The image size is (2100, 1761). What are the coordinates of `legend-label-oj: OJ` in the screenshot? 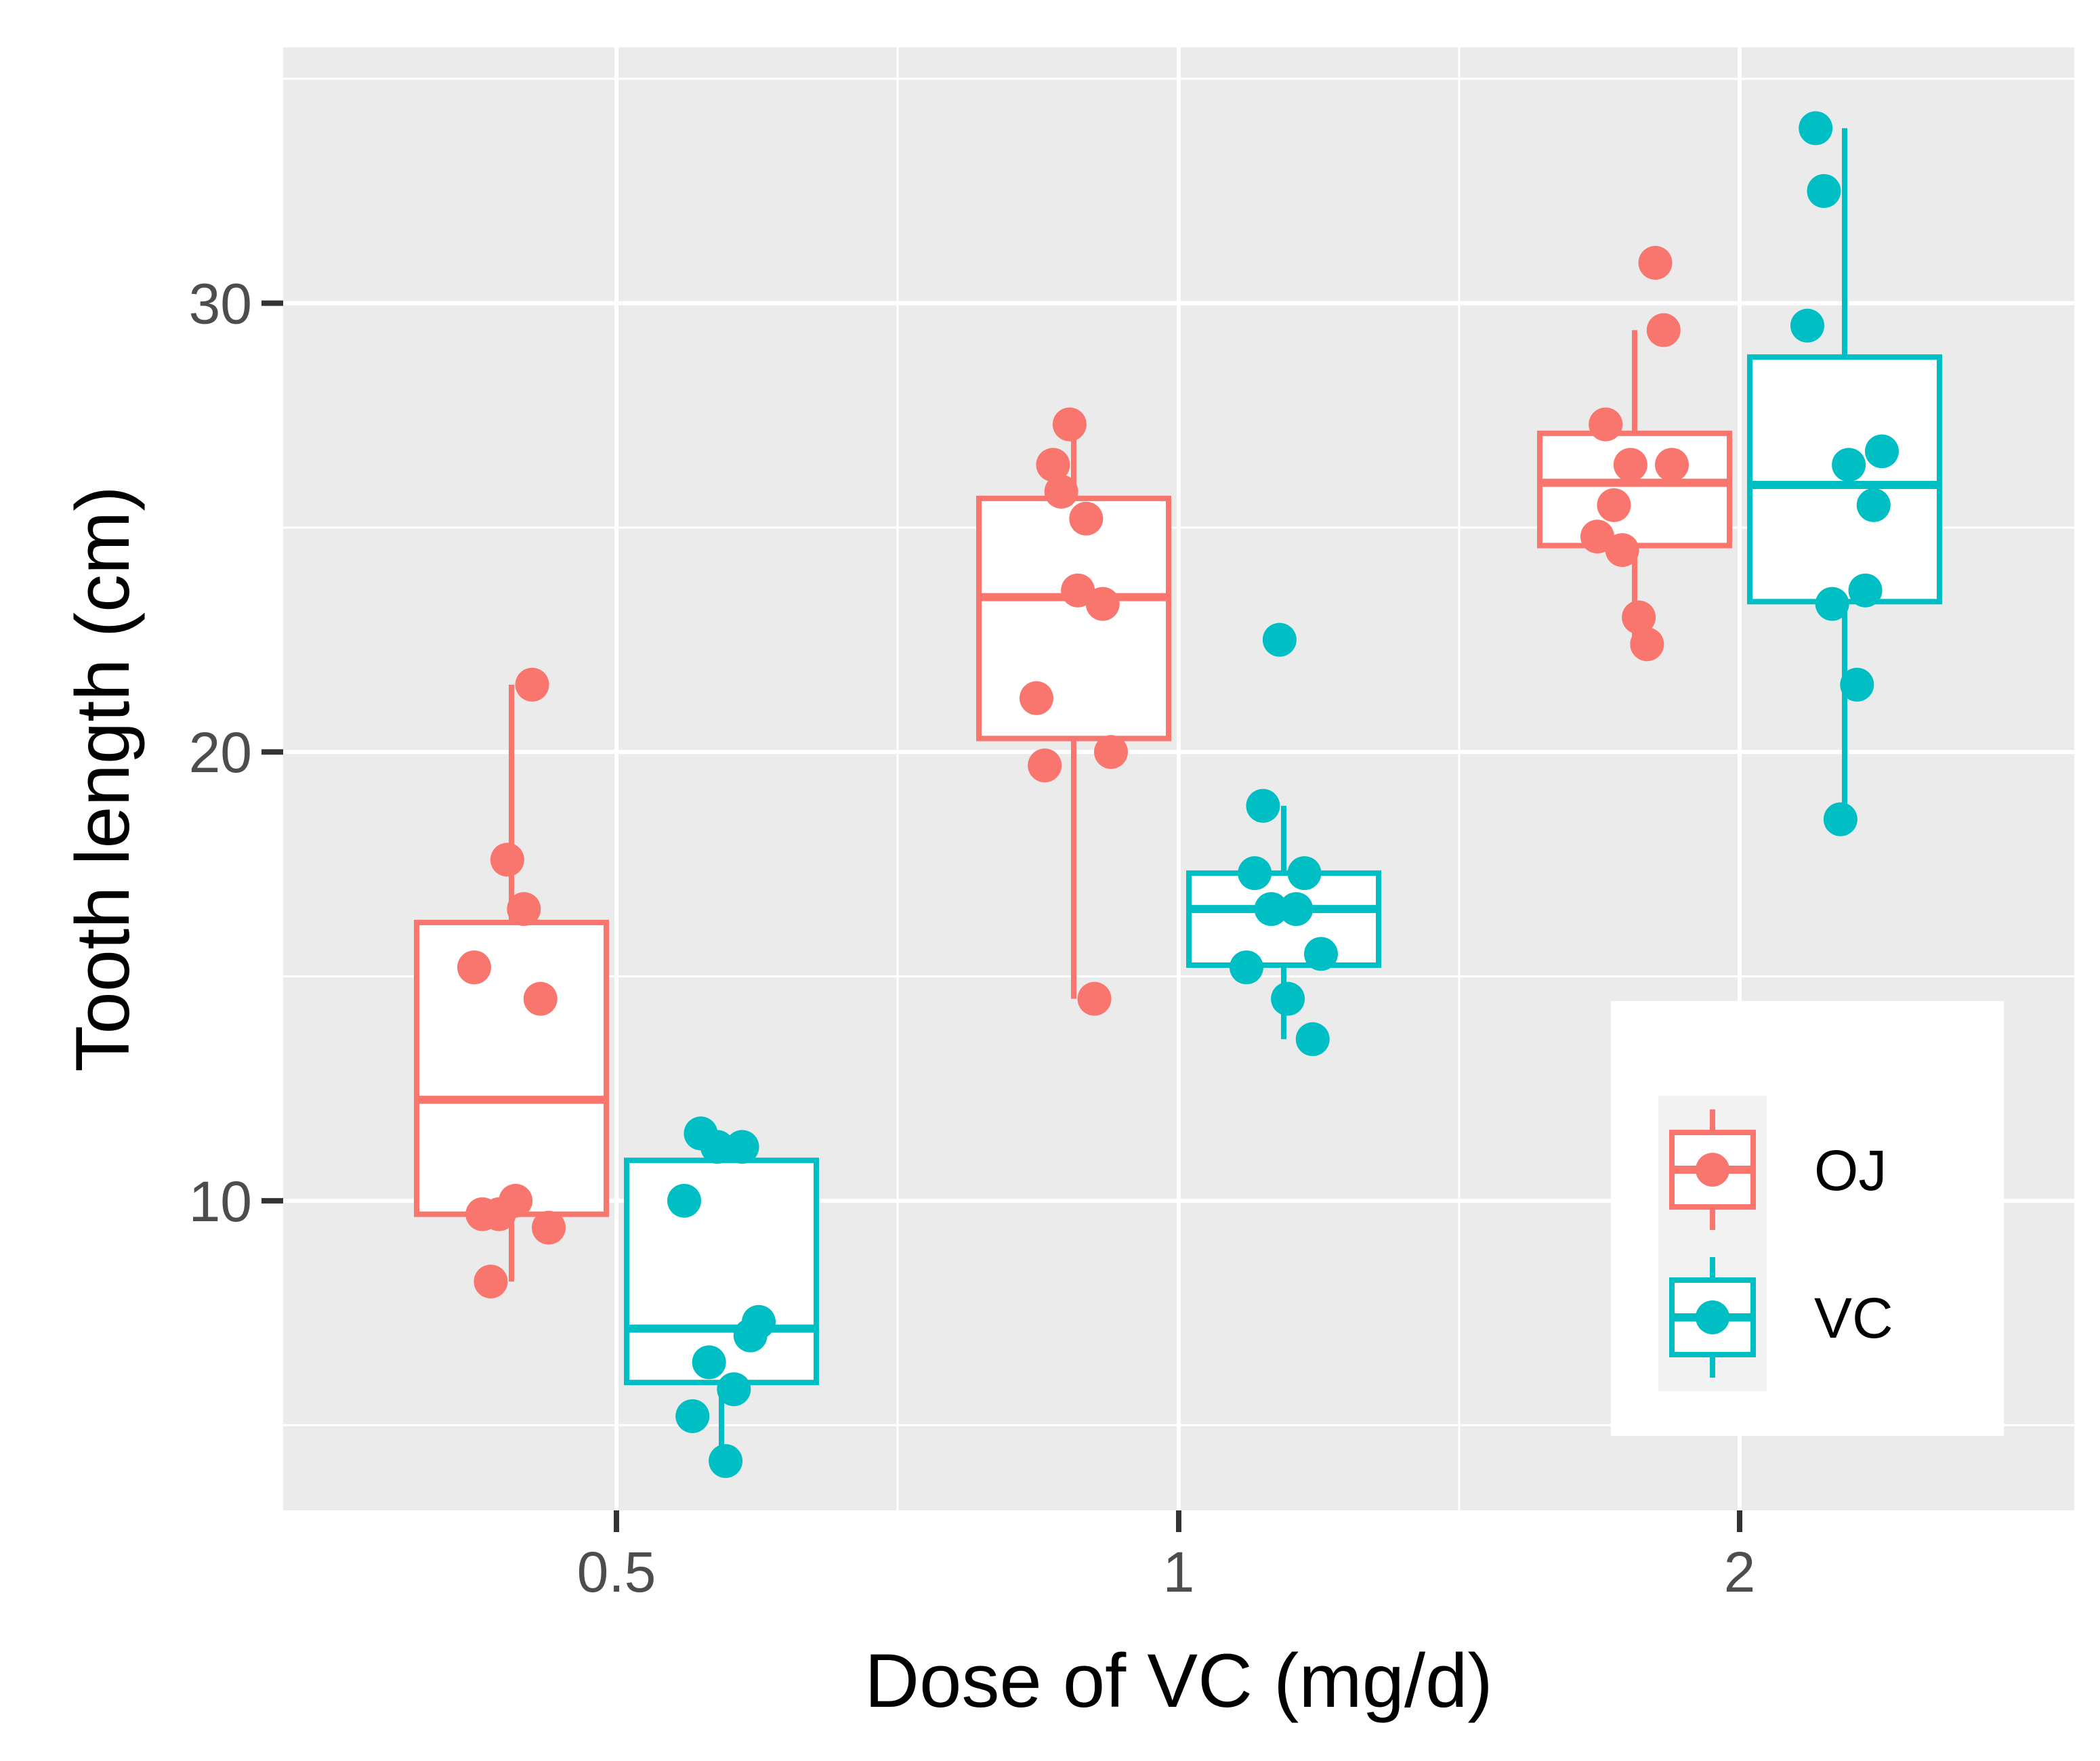 It's located at (1850, 1170).